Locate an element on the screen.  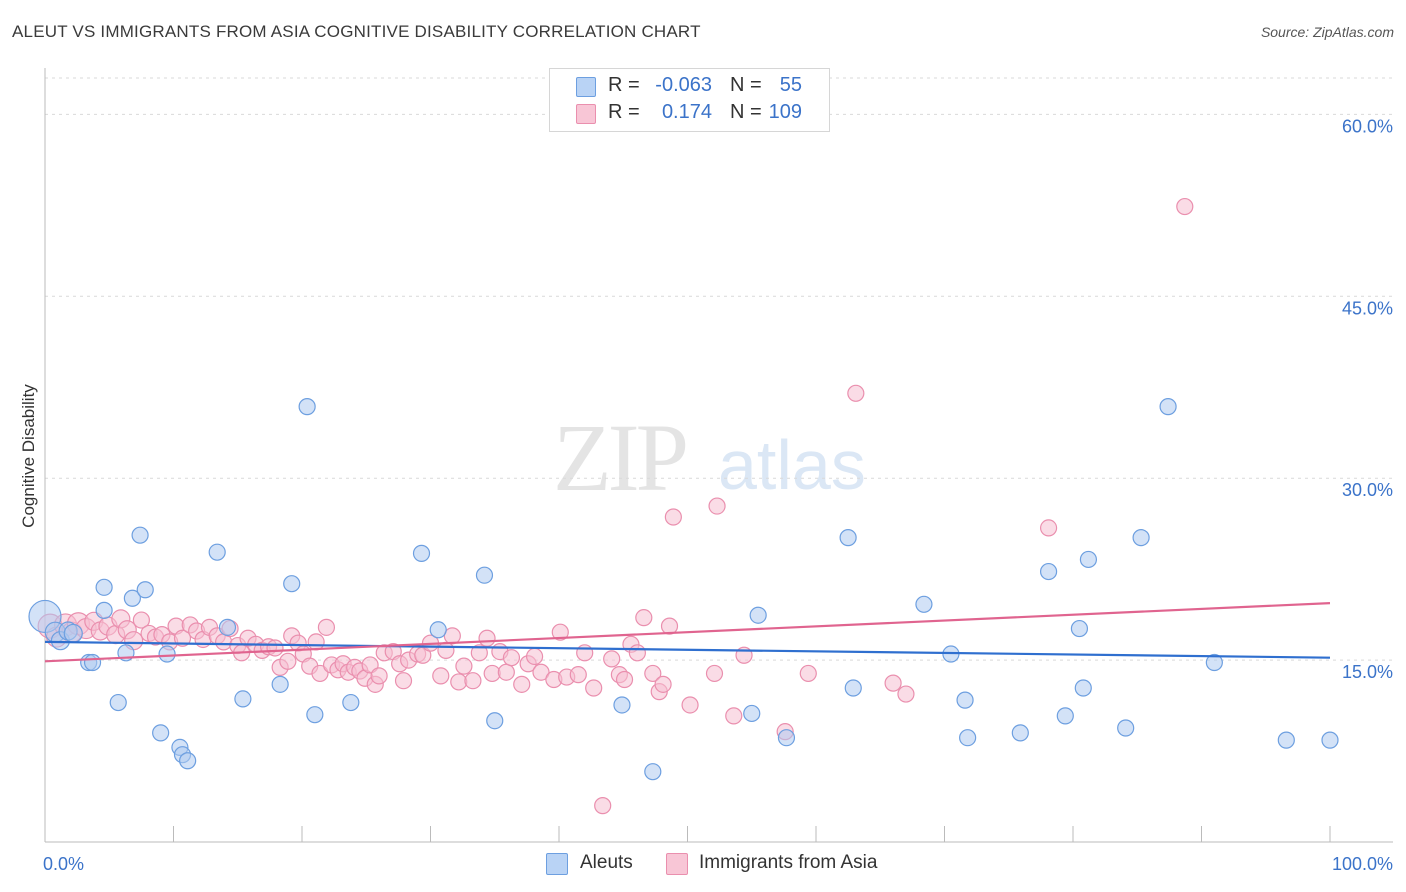
watermark-zip: ZIP is located at coordinates (621, 457).